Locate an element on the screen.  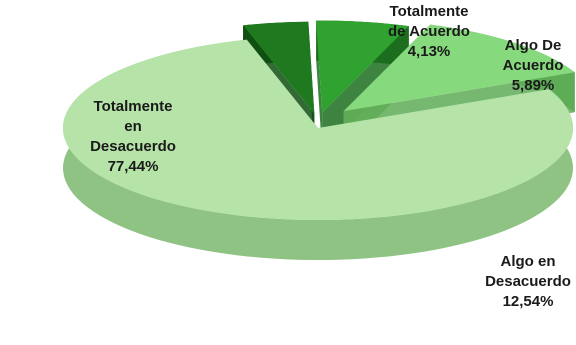
slice-label-0: Totalmente en Desacuerdo 77,44% is located at coordinates (133, 136).